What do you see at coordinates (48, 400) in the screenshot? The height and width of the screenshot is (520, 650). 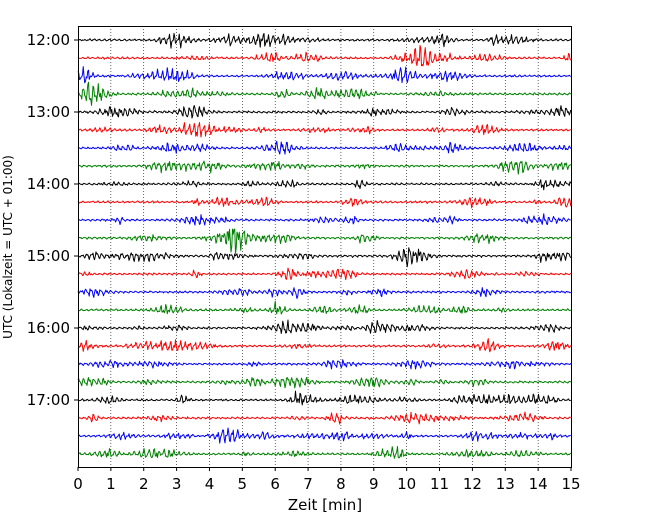 I see `y-tick-label: 17:00` at bounding box center [48, 400].